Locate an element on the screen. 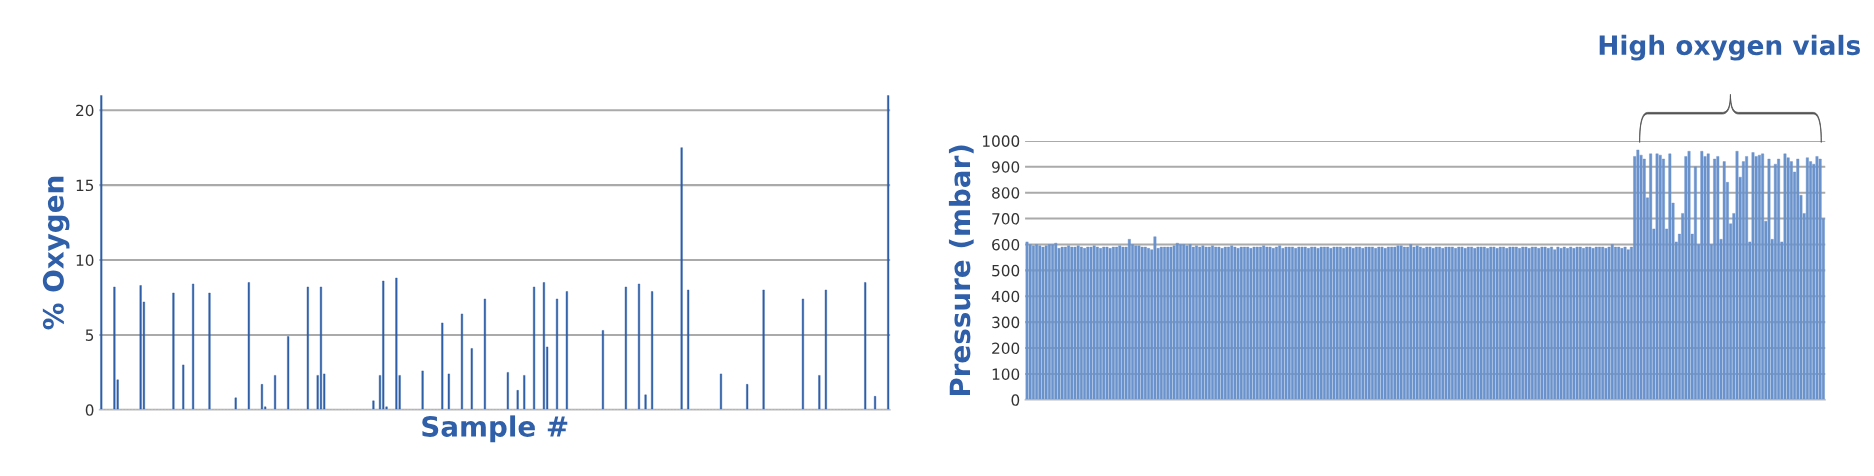 This screenshot has width=1874, height=476. y-axis-title: Pressure (mbar) is located at coordinates (961, 270).